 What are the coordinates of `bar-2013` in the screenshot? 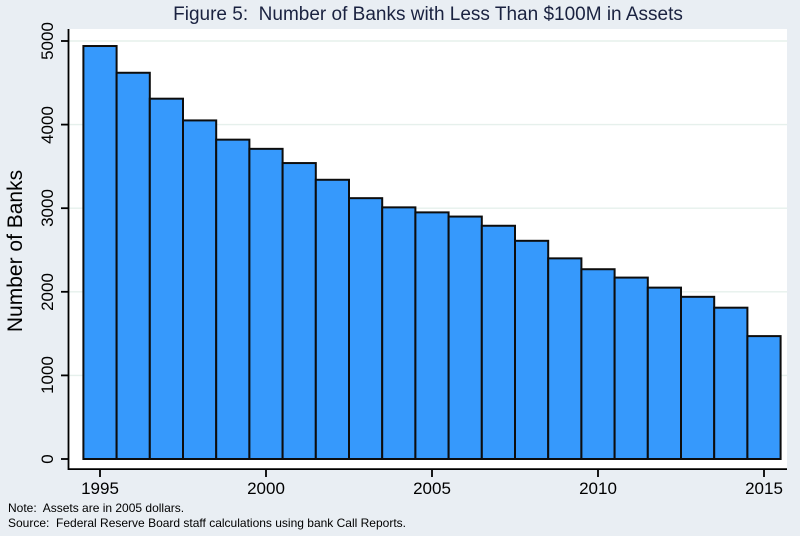 It's located at (698, 378).